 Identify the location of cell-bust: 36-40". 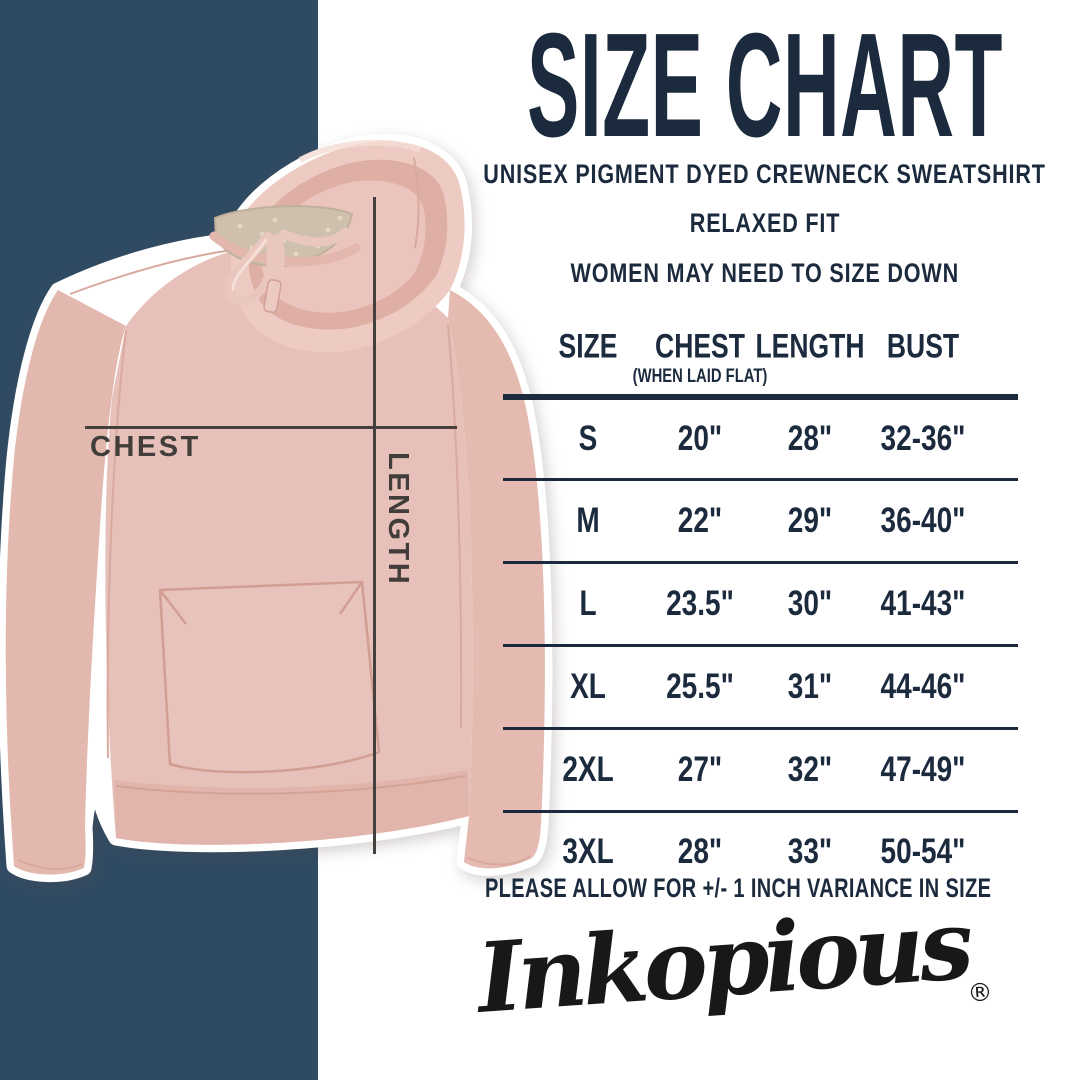
(923, 520).